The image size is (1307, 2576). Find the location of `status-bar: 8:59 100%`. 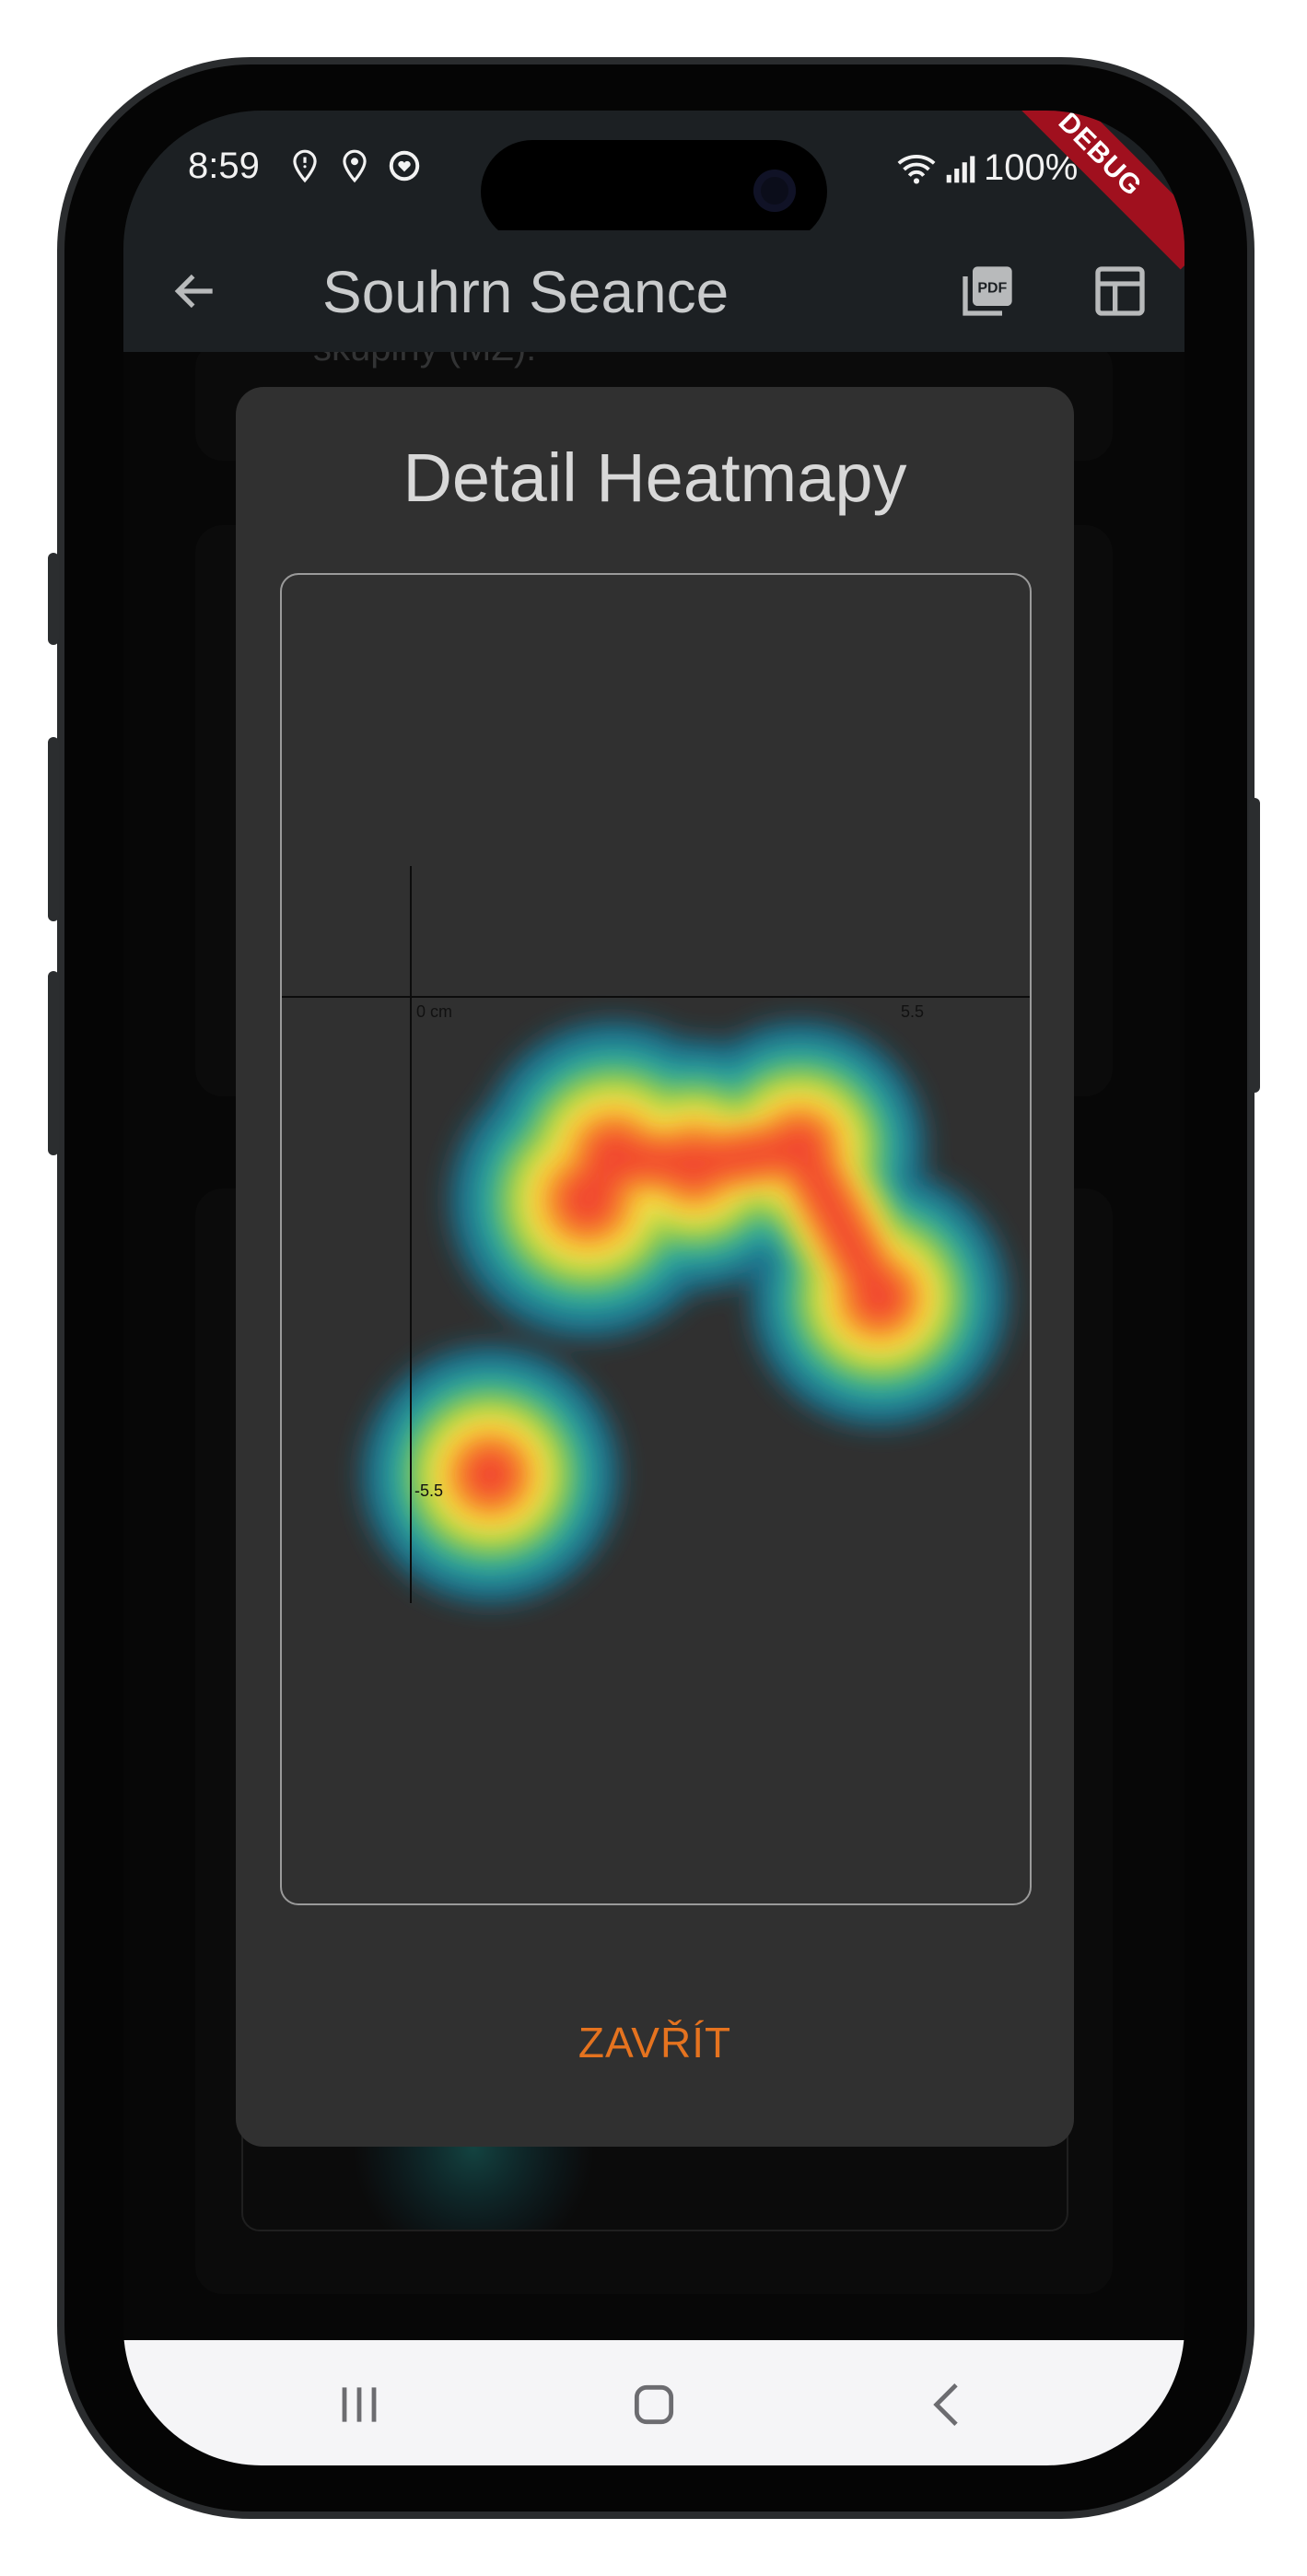

status-bar: 8:59 100% is located at coordinates (653, 177).